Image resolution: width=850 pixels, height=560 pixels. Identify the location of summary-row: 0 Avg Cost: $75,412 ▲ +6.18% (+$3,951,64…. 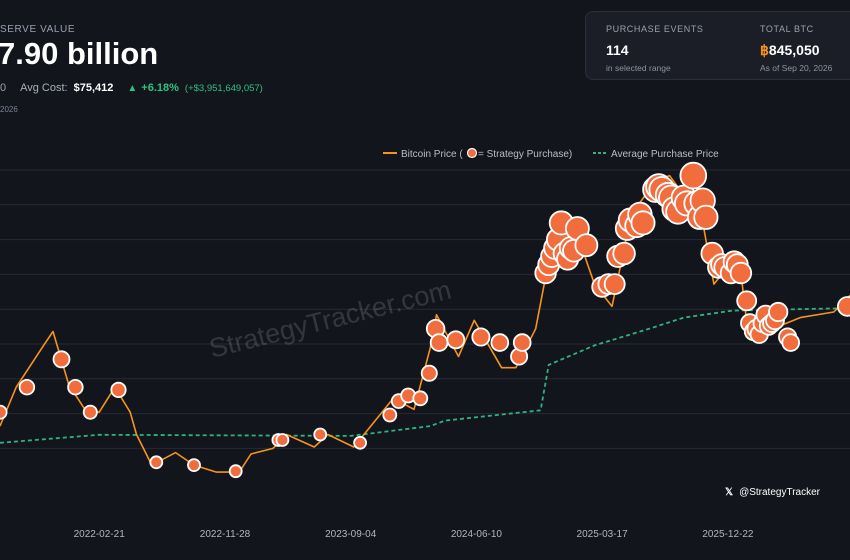
(131, 88).